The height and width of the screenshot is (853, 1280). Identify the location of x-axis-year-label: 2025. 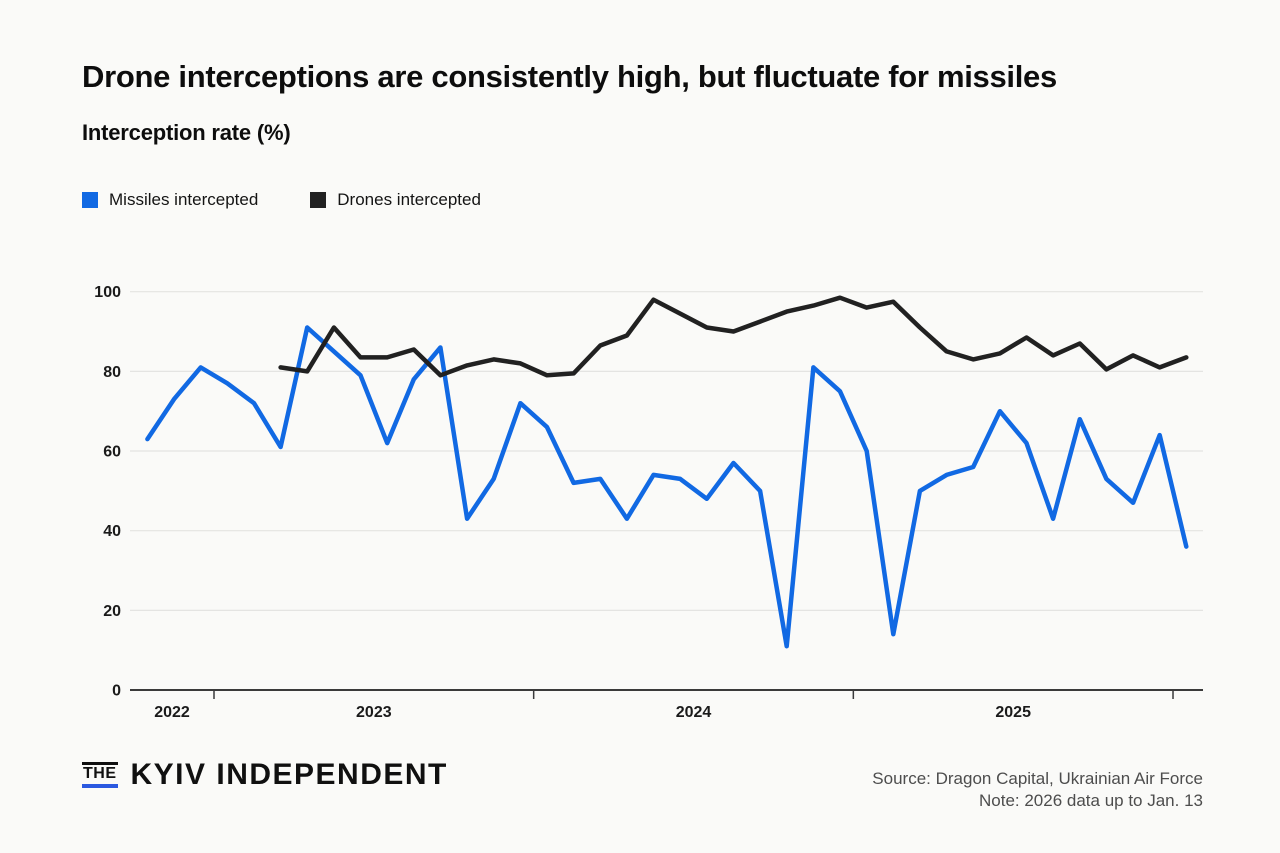
(1013, 712).